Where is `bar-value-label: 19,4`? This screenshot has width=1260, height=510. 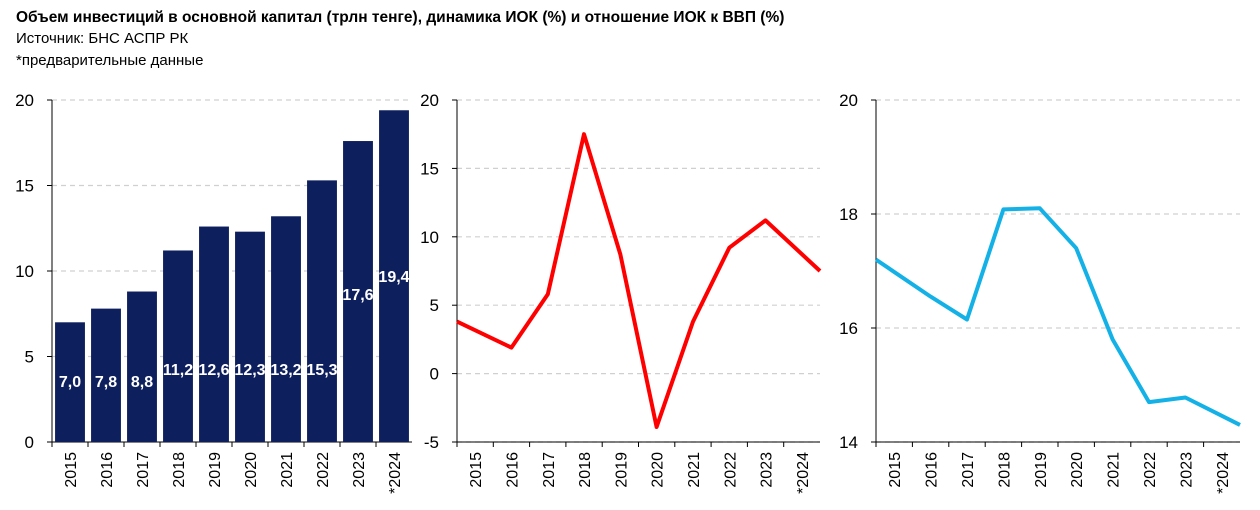
bar-value-label: 19,4 is located at coordinates (393, 277).